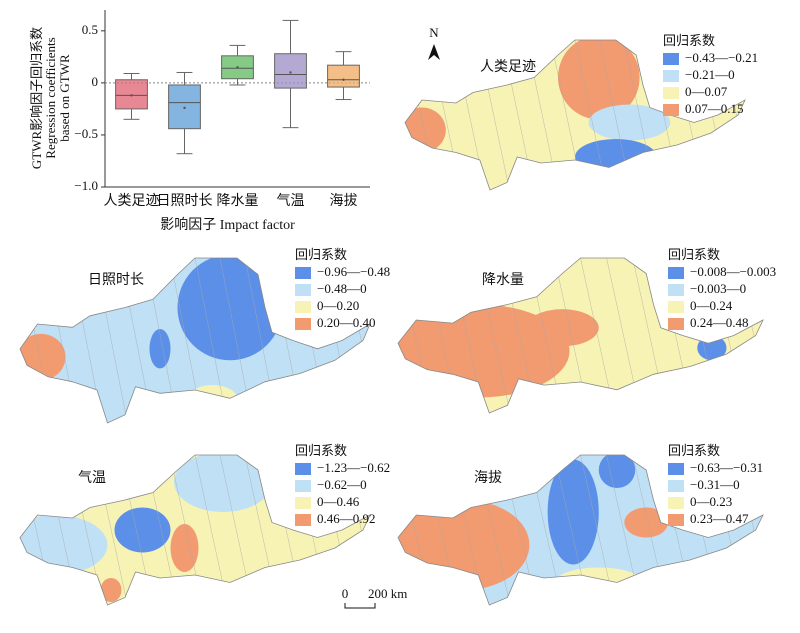 This screenshot has width=800, height=633. Describe the element at coordinates (291, 201) in the screenshot. I see `x-tick-label: 气温` at that location.